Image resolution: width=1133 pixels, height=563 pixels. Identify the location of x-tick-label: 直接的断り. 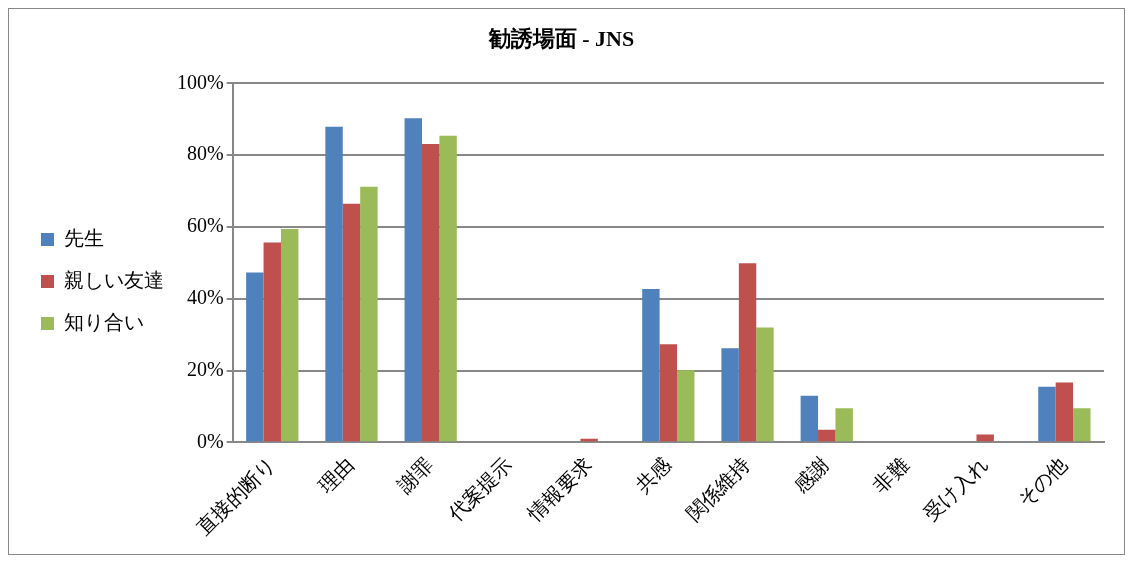
(235, 496).